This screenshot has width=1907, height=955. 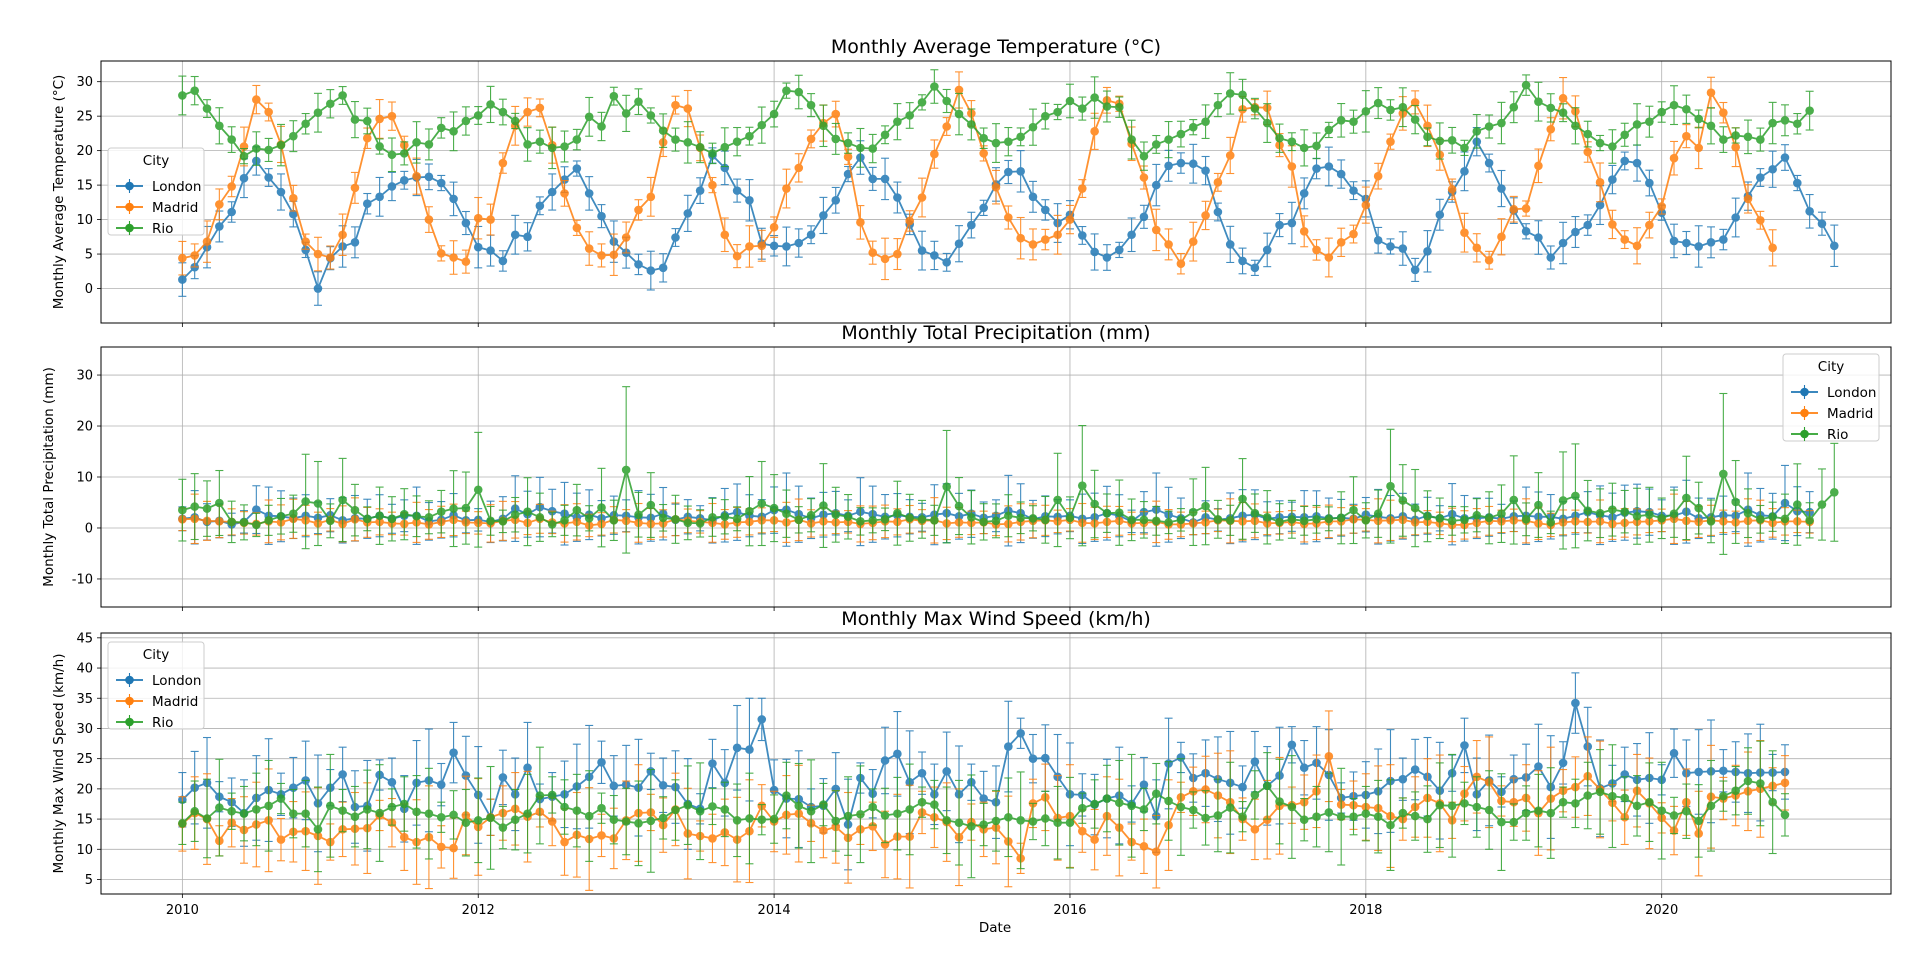 What do you see at coordinates (89, 880) in the screenshot?
I see `y-tick-label: 5` at bounding box center [89, 880].